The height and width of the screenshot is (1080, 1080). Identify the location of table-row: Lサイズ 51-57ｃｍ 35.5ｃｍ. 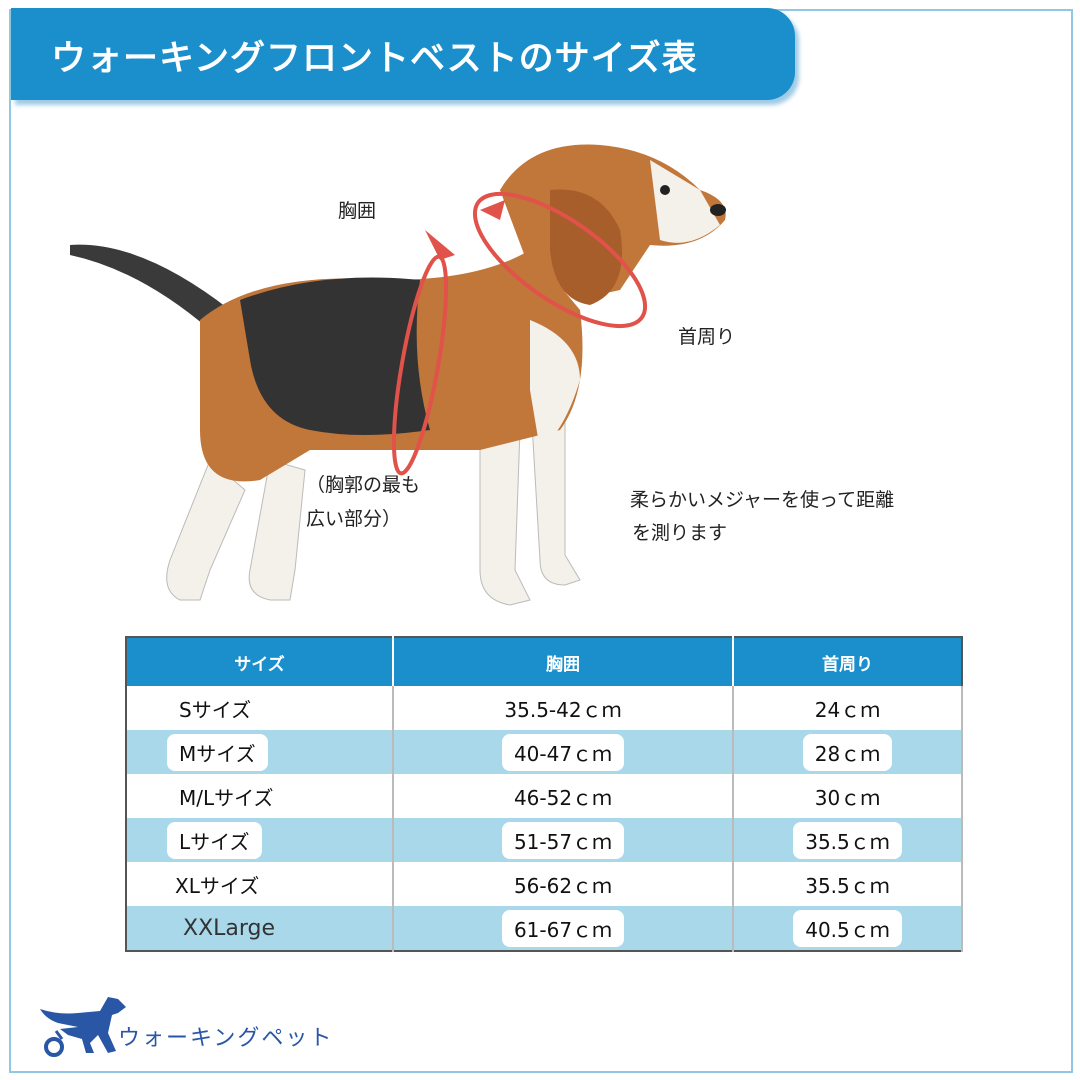
(544, 840).